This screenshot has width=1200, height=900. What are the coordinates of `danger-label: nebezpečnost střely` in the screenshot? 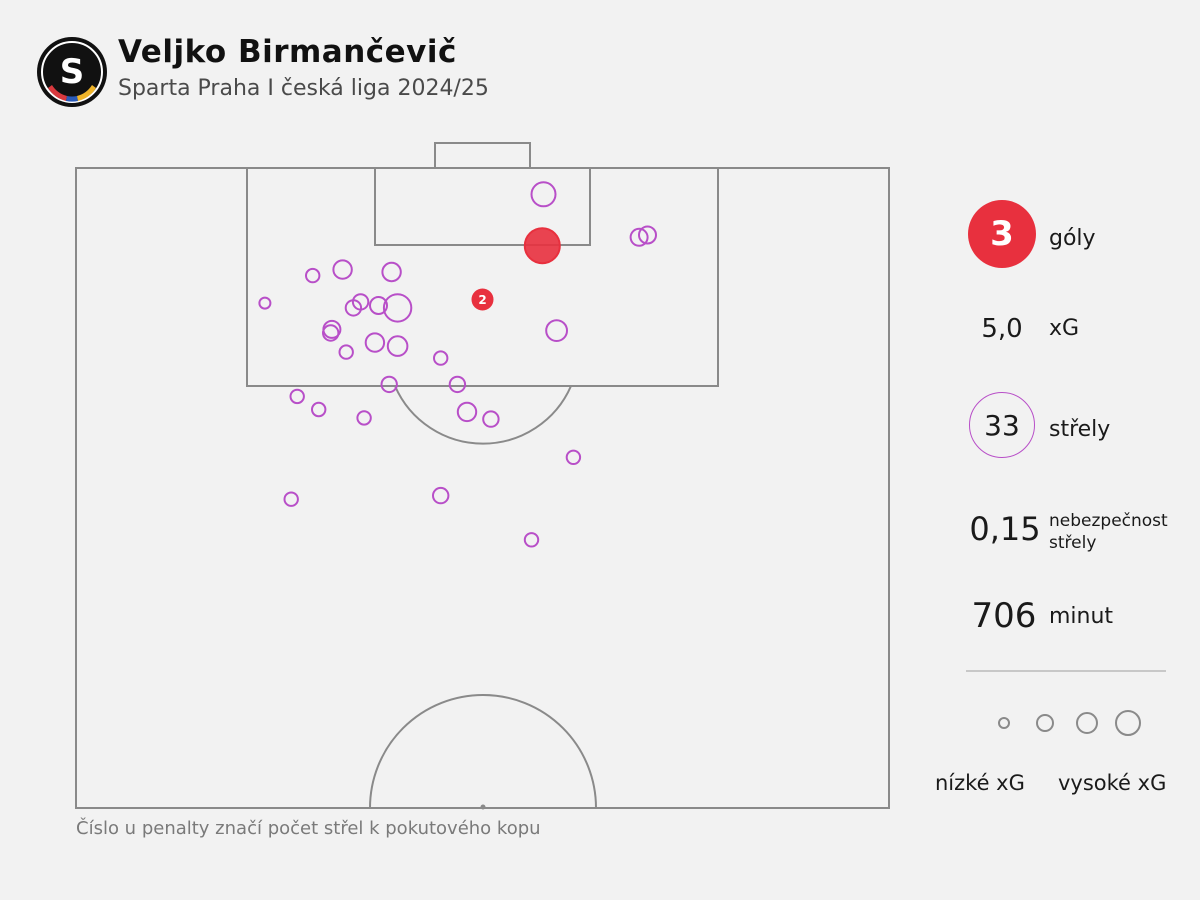 It's located at (1108, 532).